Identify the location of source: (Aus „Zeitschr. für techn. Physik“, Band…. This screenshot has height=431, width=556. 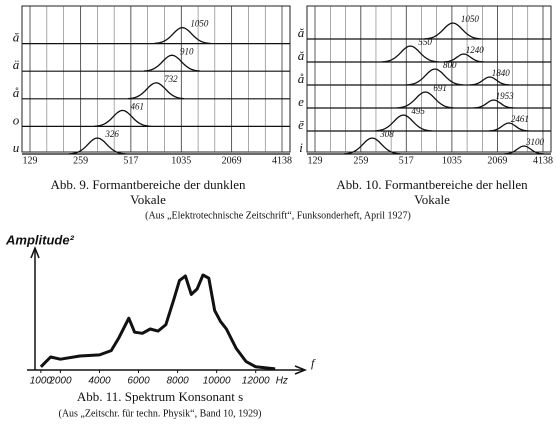
(159, 413).